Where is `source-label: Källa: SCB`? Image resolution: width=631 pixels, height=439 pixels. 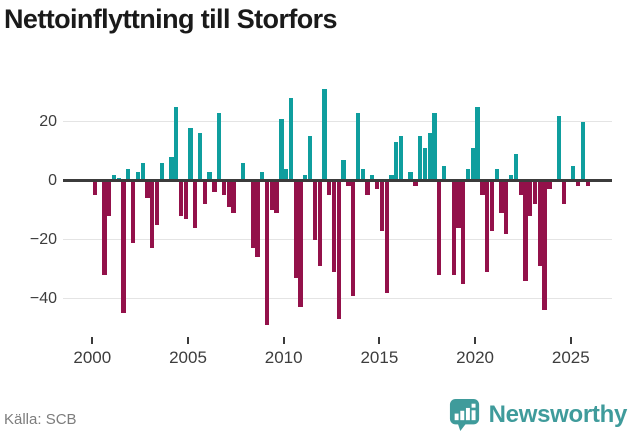 source-label: Källa: SCB is located at coordinates (40, 419).